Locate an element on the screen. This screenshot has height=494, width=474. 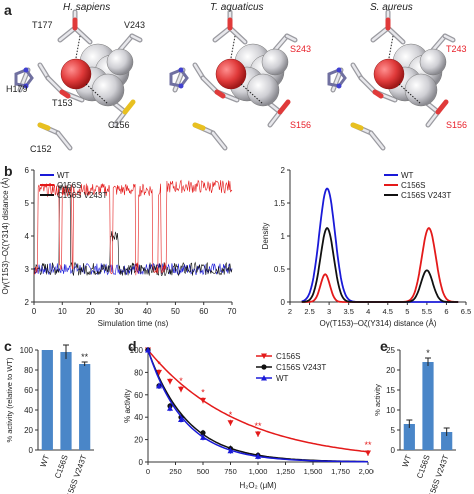
residue-label-c152: C152 is located at coordinates (41, 149).